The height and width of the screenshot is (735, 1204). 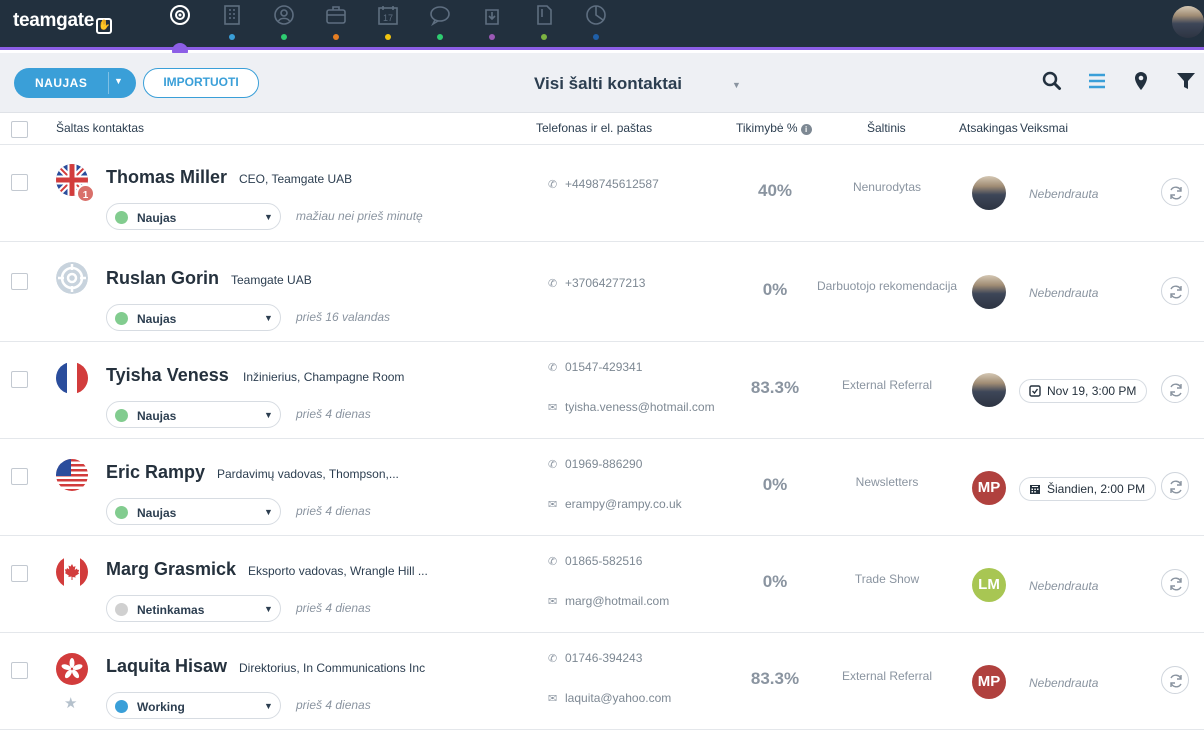 I want to click on star-icon: ★, so click(x=71, y=703).